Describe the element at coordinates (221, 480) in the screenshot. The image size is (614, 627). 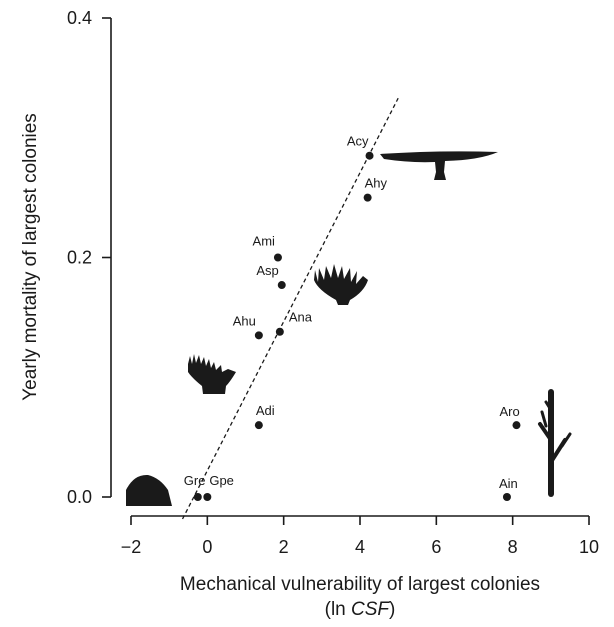
I see `point-label-gpe: Gpe` at that location.